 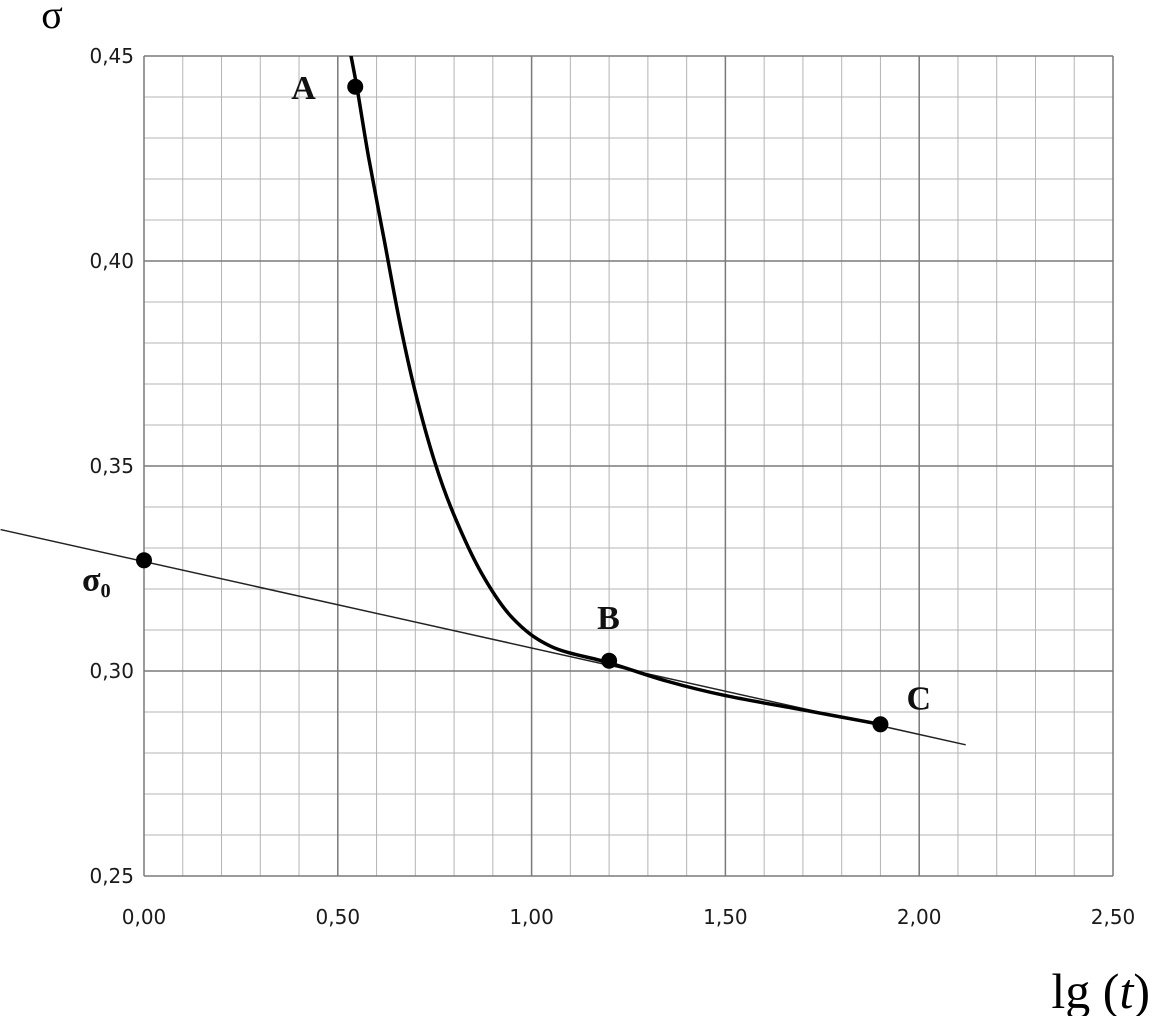 What do you see at coordinates (111, 261) in the screenshot?
I see `y-tick-label: 0,40` at bounding box center [111, 261].